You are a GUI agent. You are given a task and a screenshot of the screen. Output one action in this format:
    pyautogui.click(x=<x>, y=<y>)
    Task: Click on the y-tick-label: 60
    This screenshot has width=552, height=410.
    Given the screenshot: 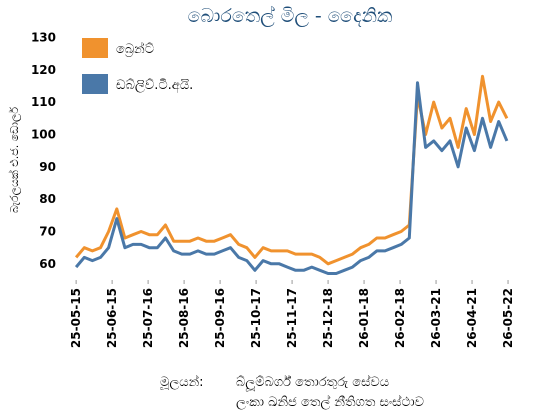 What is the action you would take?
    pyautogui.click(x=47, y=264)
    